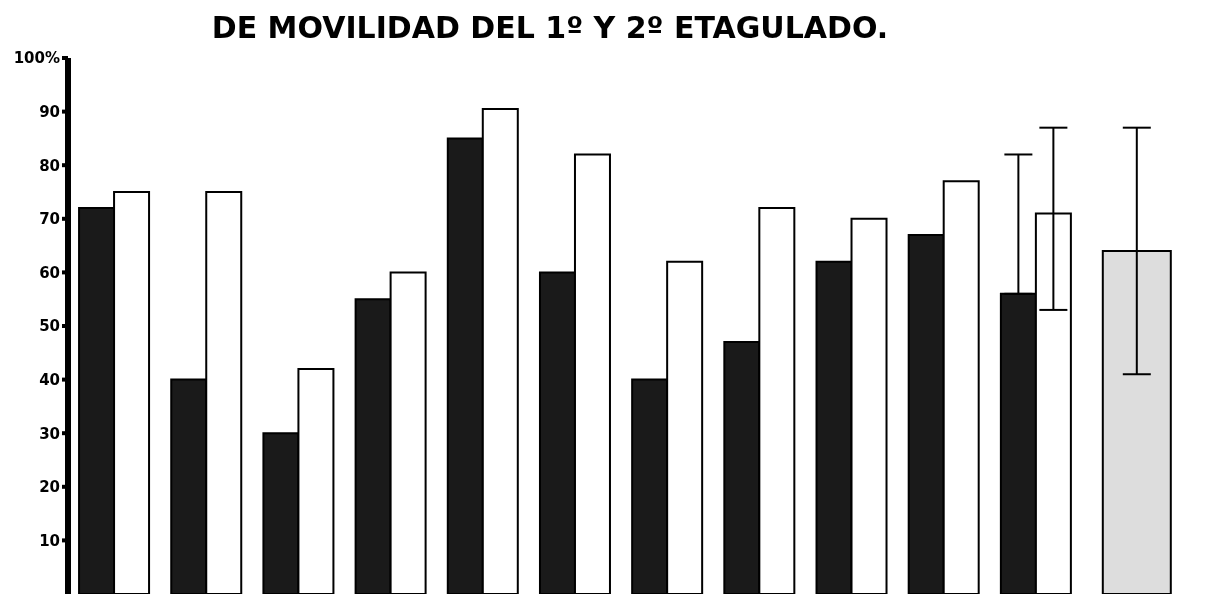 The height and width of the screenshot is (608, 1210). I want to click on chart-title: DE MOVILIDAD DEL 1º Y 2º ETAGULADO., so click(550, 28).